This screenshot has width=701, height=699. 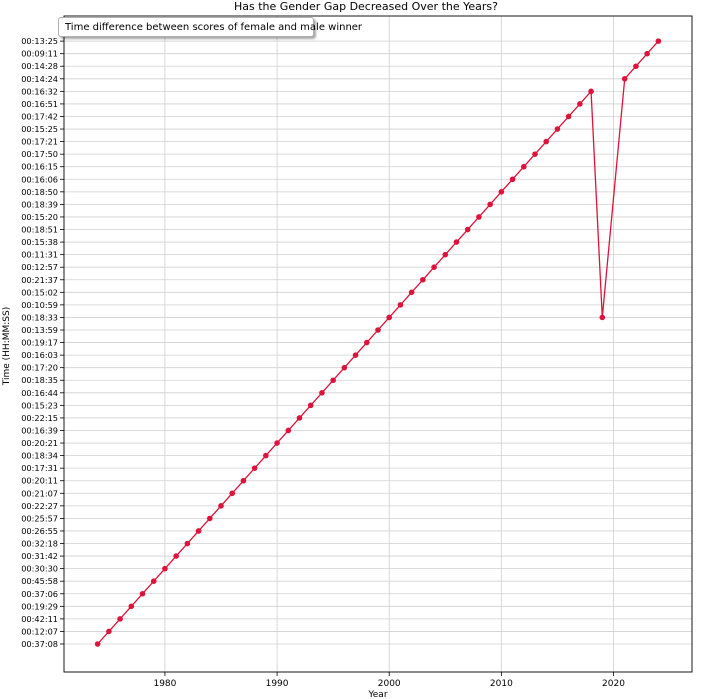 What do you see at coordinates (39, 430) in the screenshot?
I see `y-tick-label: 00:16:39` at bounding box center [39, 430].